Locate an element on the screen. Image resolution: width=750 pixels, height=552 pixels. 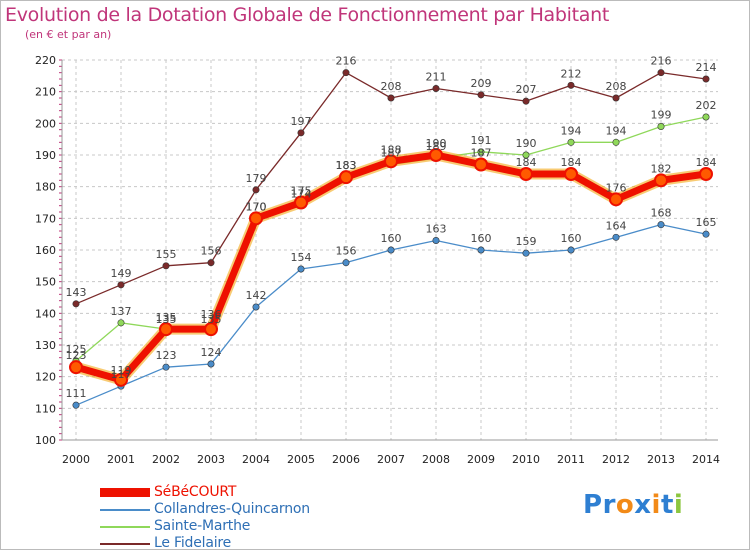
y-tick-label: 120 is located at coordinates (45, 377).